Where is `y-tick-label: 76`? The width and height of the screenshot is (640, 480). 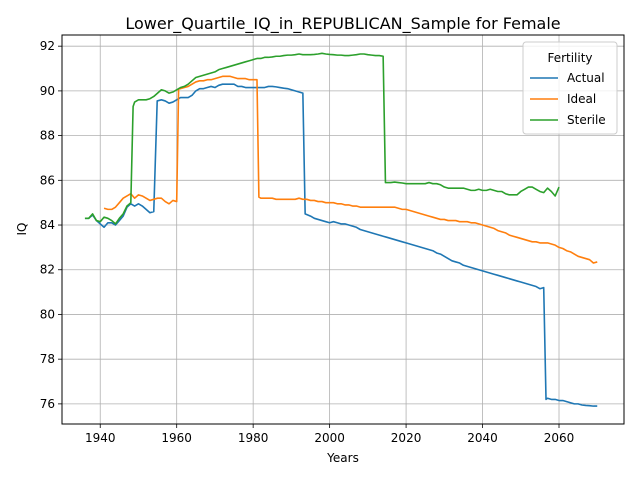 y-tick-label: 76 is located at coordinates (47, 404).